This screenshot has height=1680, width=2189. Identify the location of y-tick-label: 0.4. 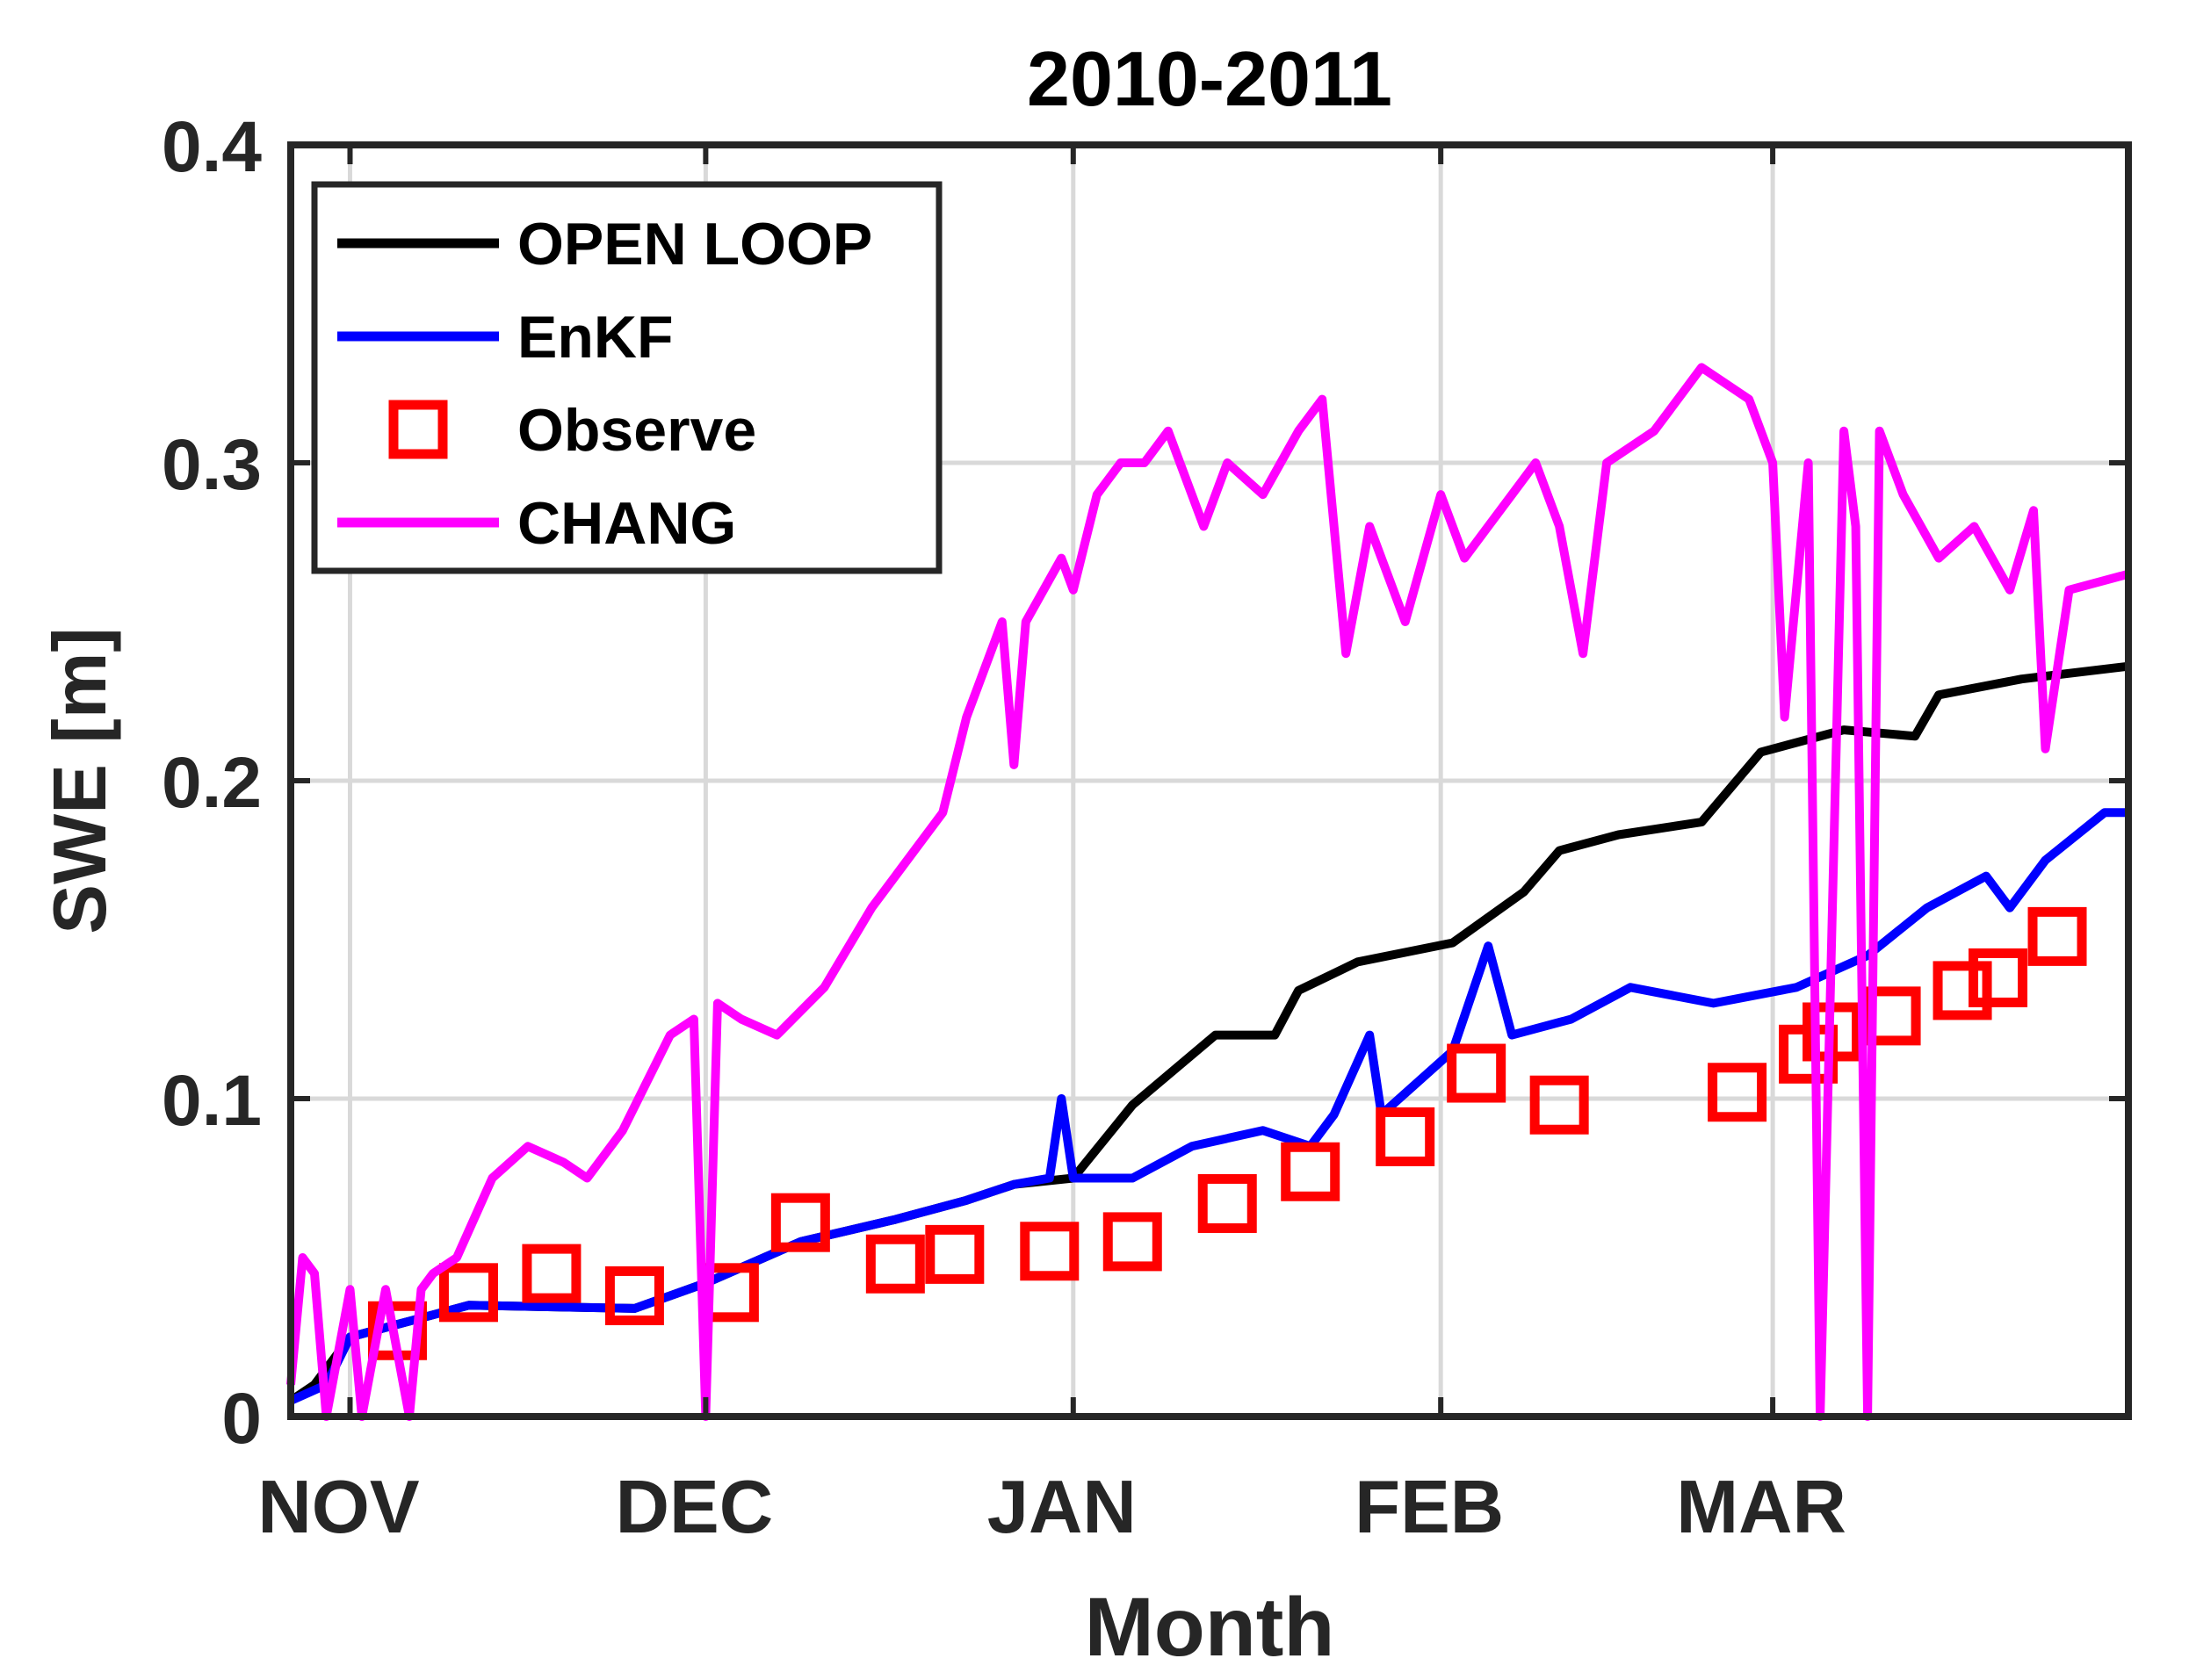
(212, 147).